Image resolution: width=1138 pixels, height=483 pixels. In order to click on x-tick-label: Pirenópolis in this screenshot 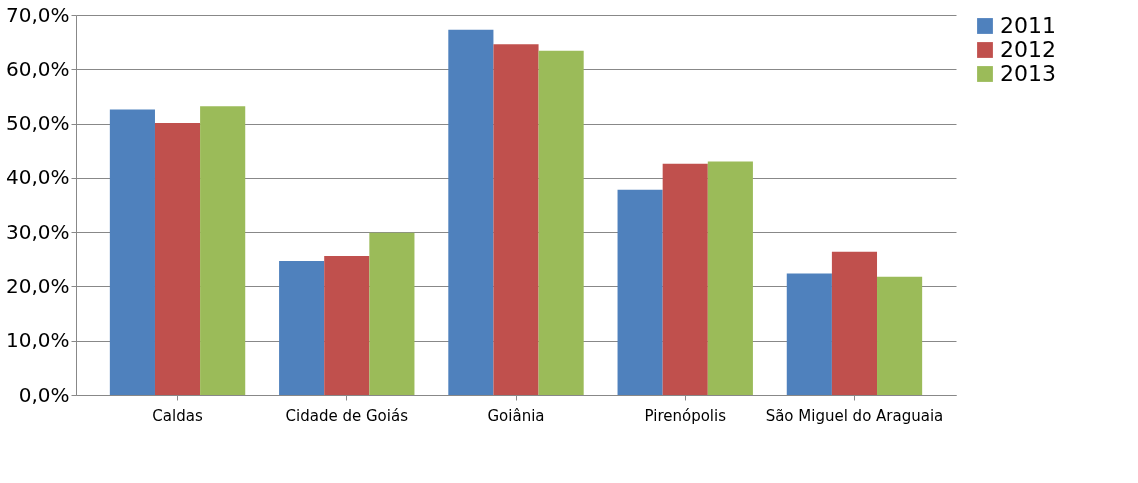, I will do `click(685, 415)`.